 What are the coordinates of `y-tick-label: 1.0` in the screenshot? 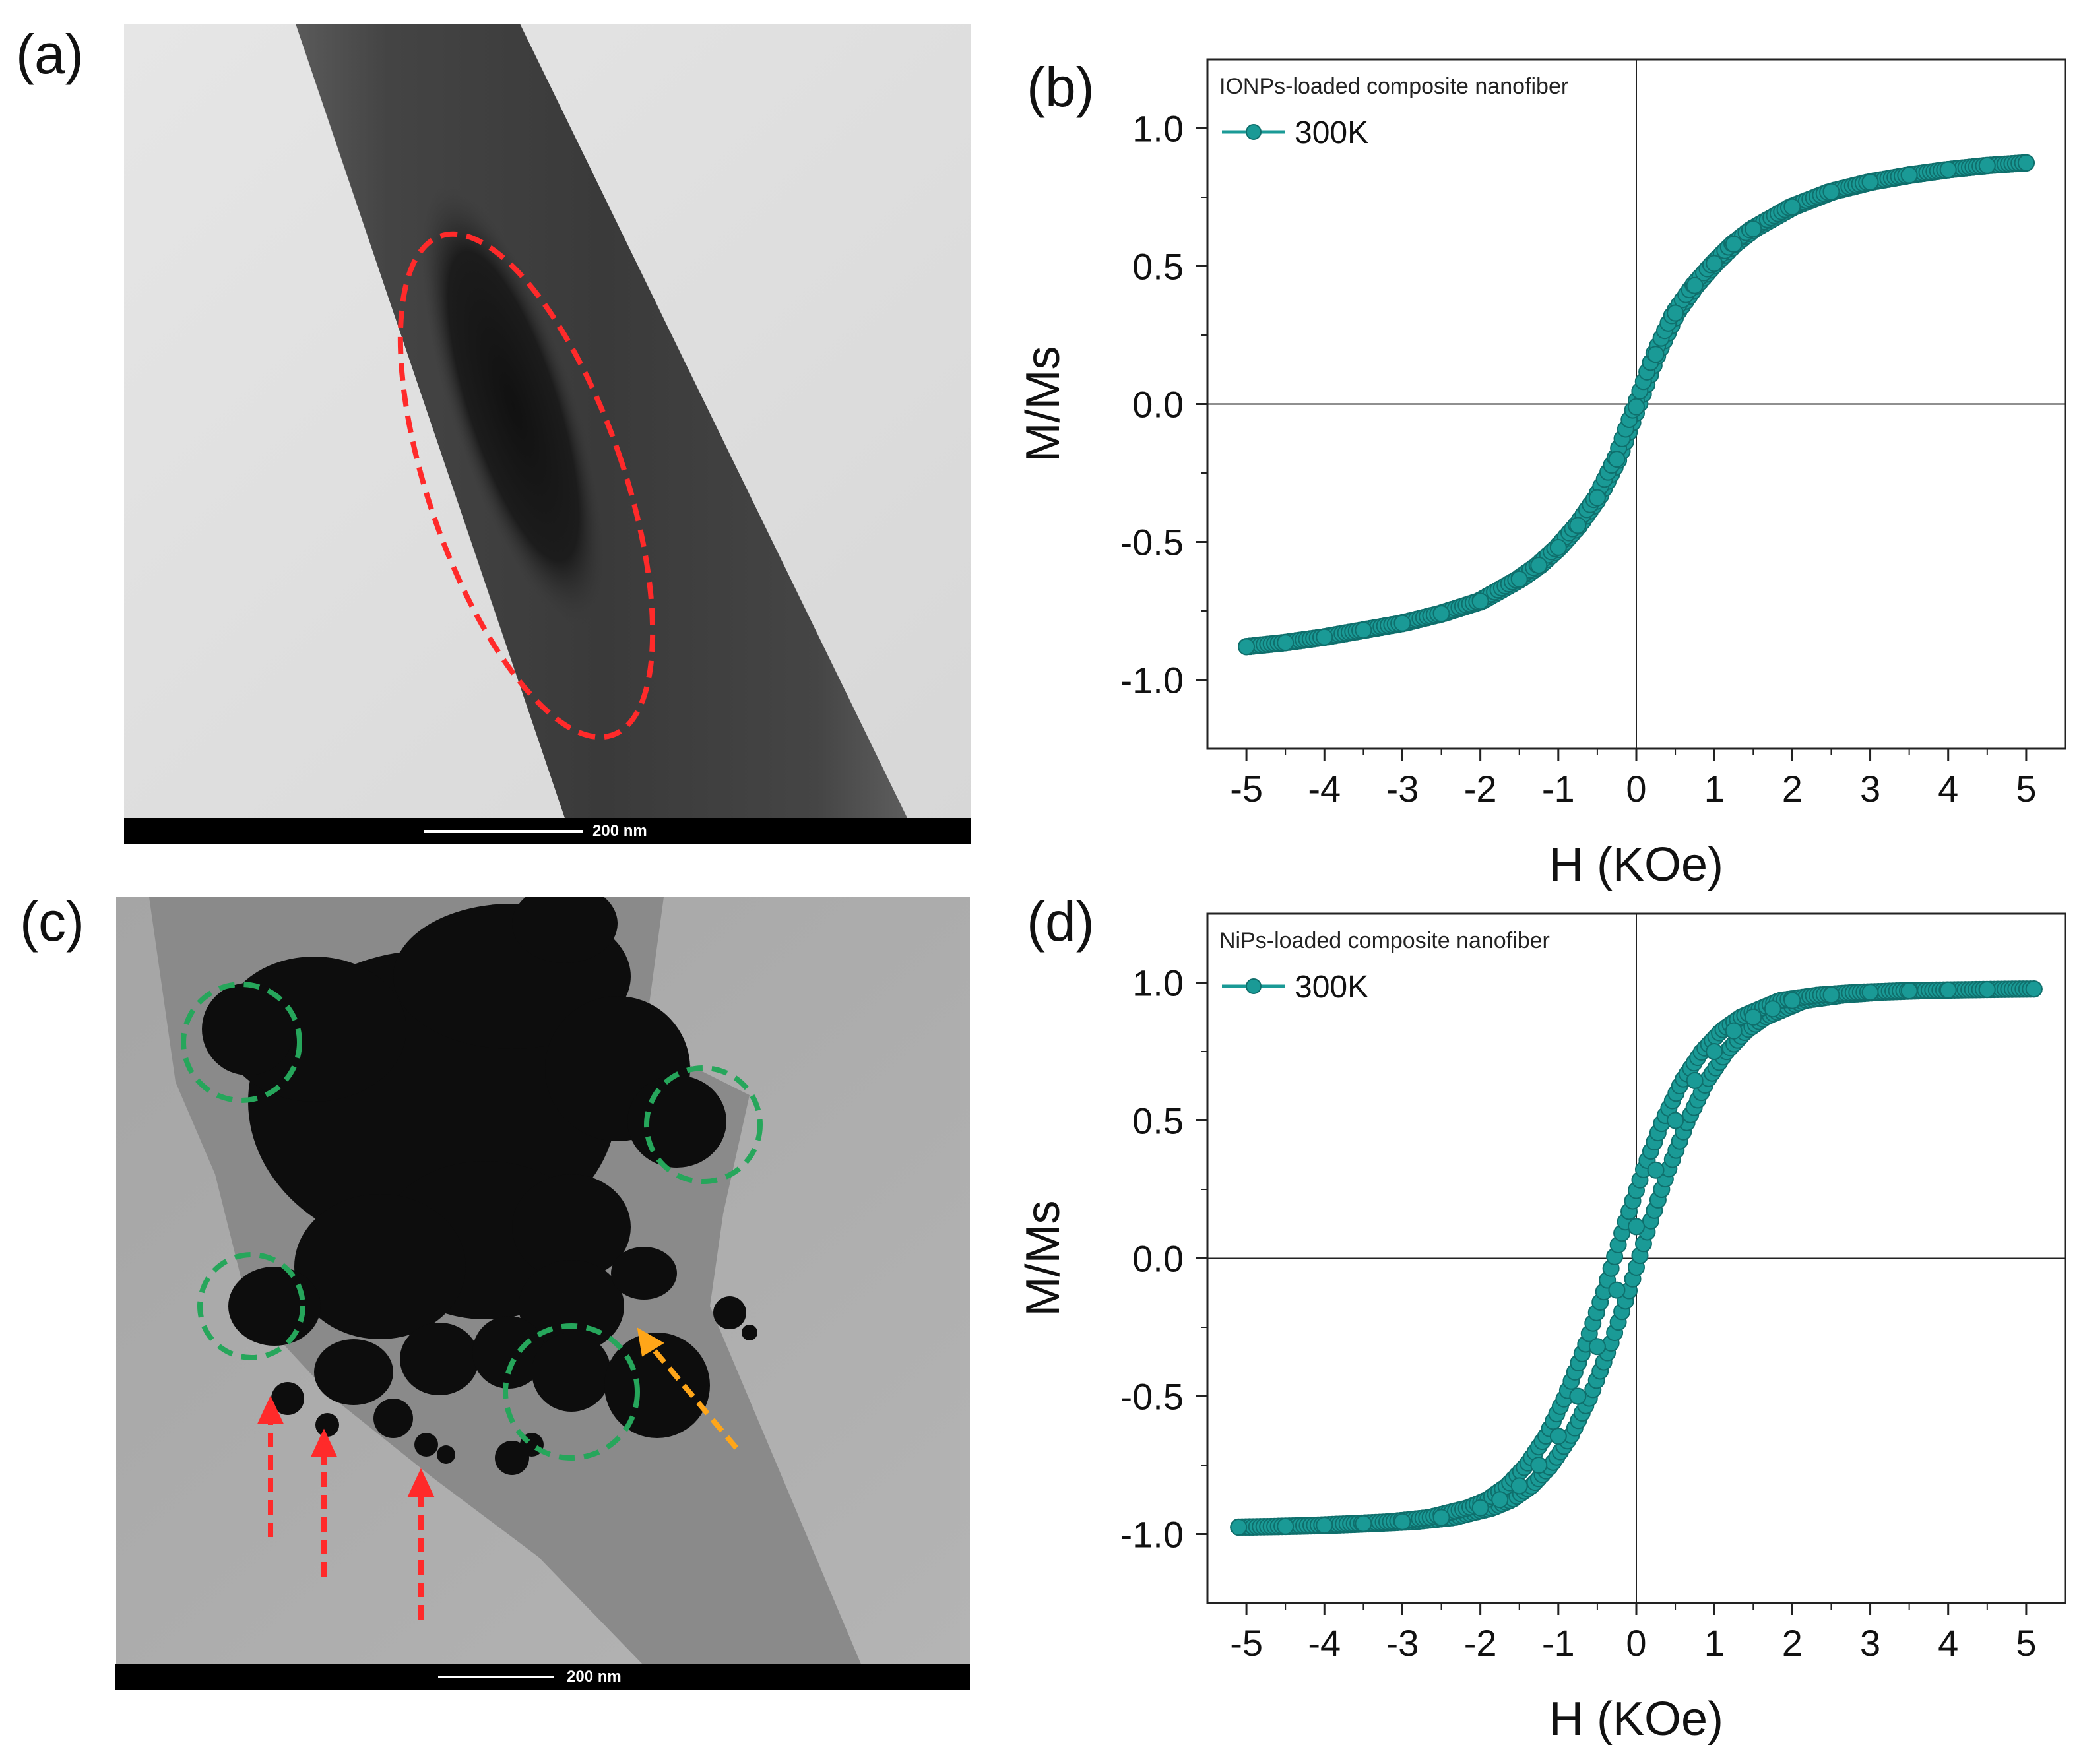 It's located at (1158, 983).